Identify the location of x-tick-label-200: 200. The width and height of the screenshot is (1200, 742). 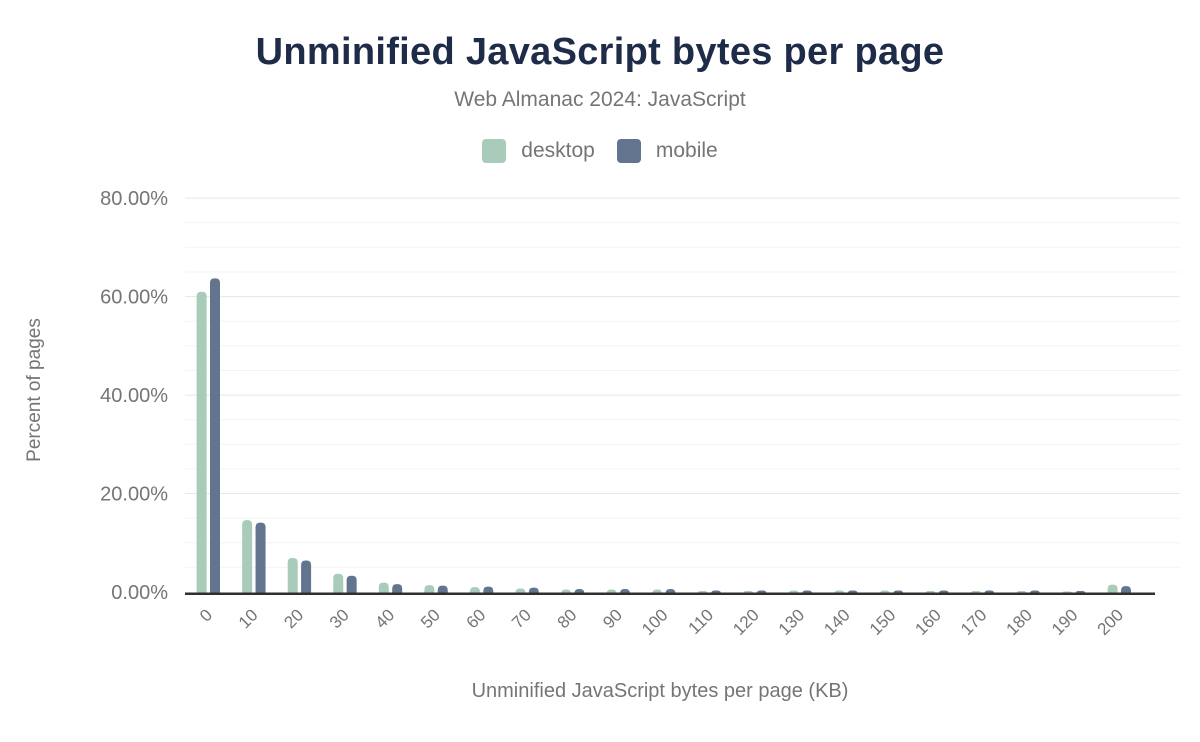
(1110, 621).